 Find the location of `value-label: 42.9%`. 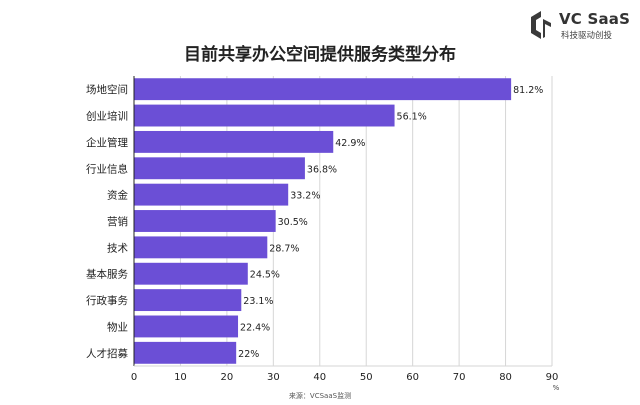

value-label: 42.9% is located at coordinates (350, 143).